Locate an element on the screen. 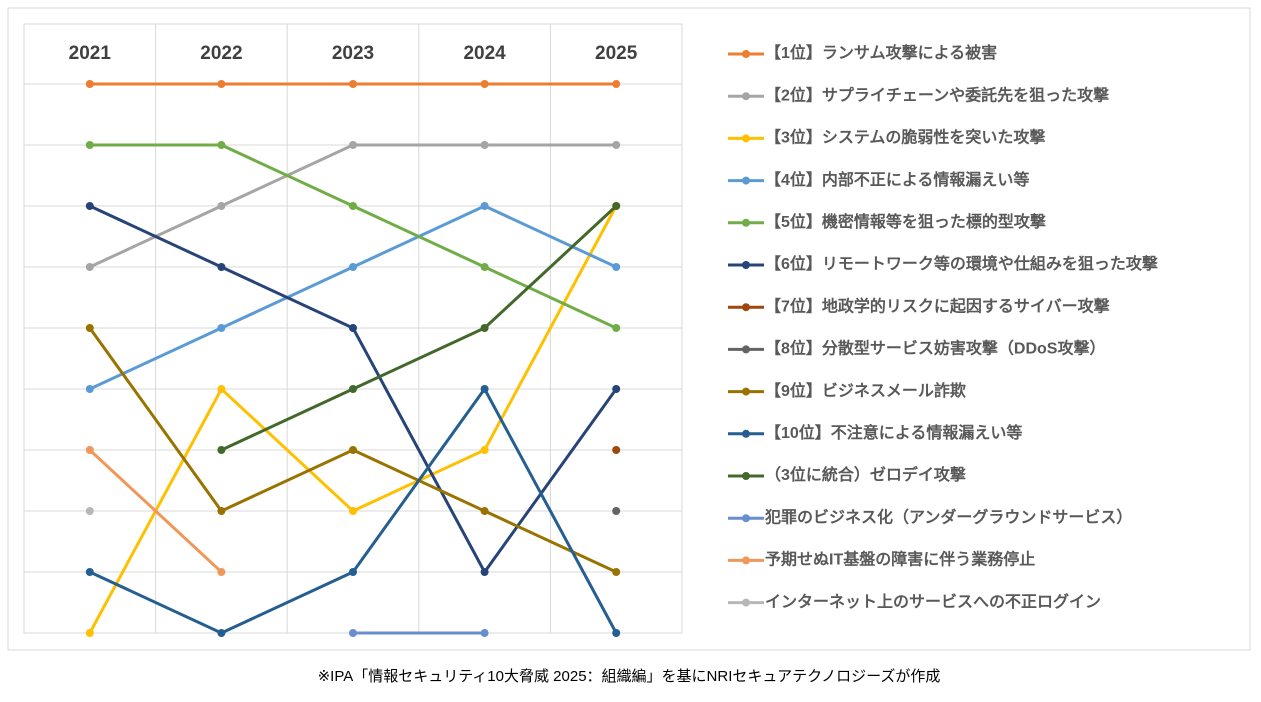 This screenshot has width=1261, height=702. legend-label: 【5位】機密情報等を狙った標的型攻撃 is located at coordinates (905, 221).